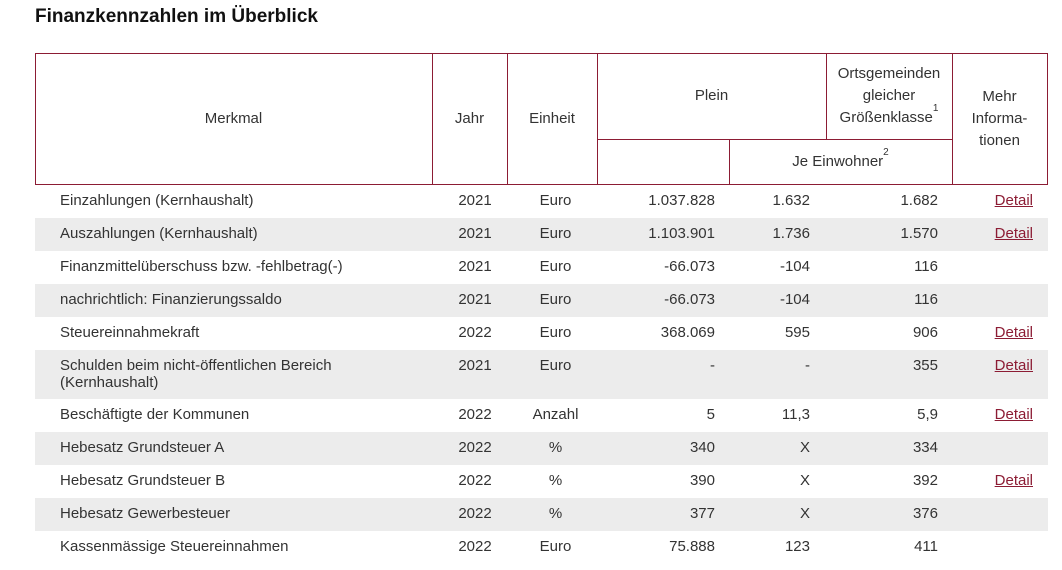  What do you see at coordinates (807, 365) in the screenshot?
I see `cell-je-einwohner: -` at bounding box center [807, 365].